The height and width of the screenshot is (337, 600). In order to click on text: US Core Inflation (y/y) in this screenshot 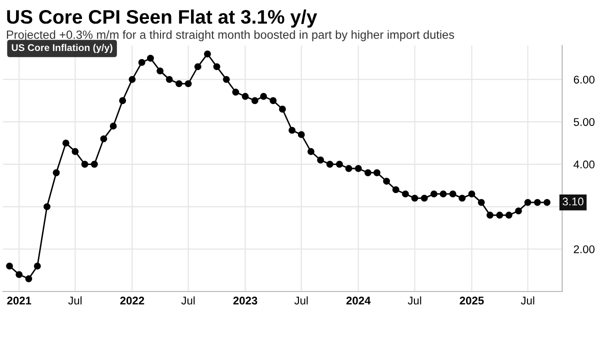, I will do `click(62, 48)`.